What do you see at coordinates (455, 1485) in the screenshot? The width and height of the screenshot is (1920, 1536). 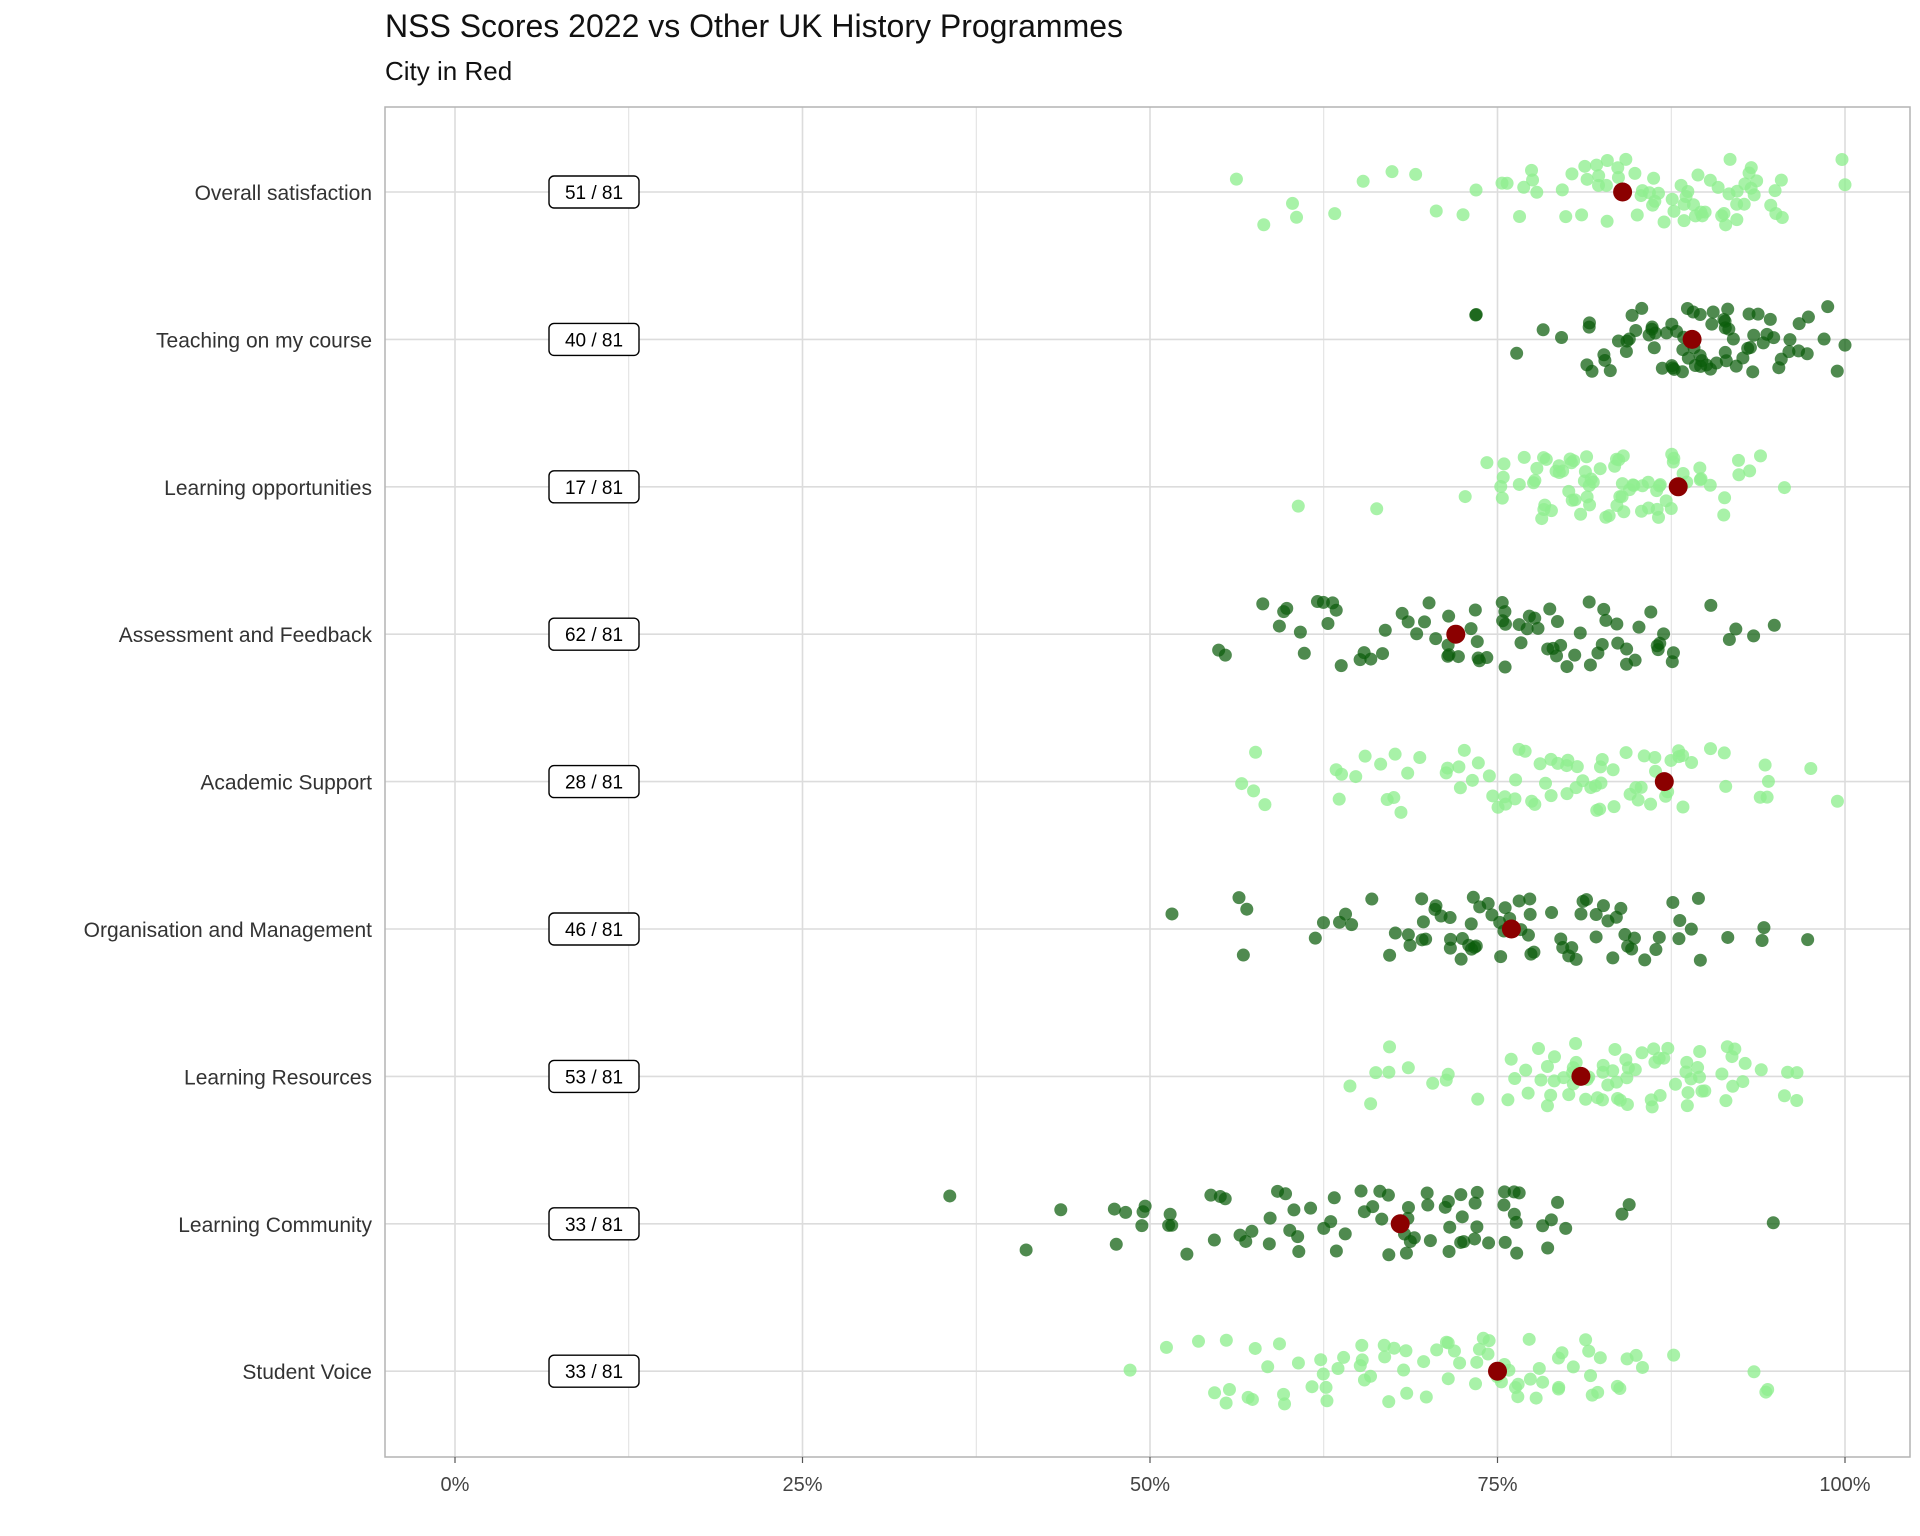 I see `x-tick-label: 0%` at bounding box center [455, 1485].